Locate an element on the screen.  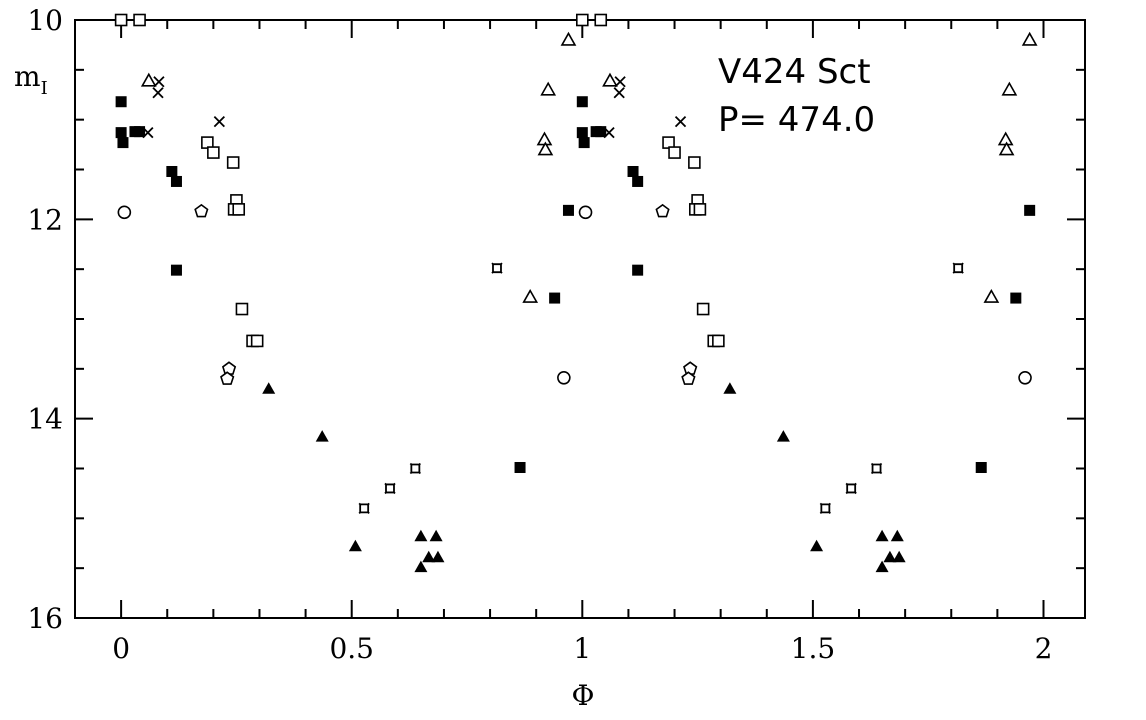
y-axis-label: mI is located at coordinates (31, 79).